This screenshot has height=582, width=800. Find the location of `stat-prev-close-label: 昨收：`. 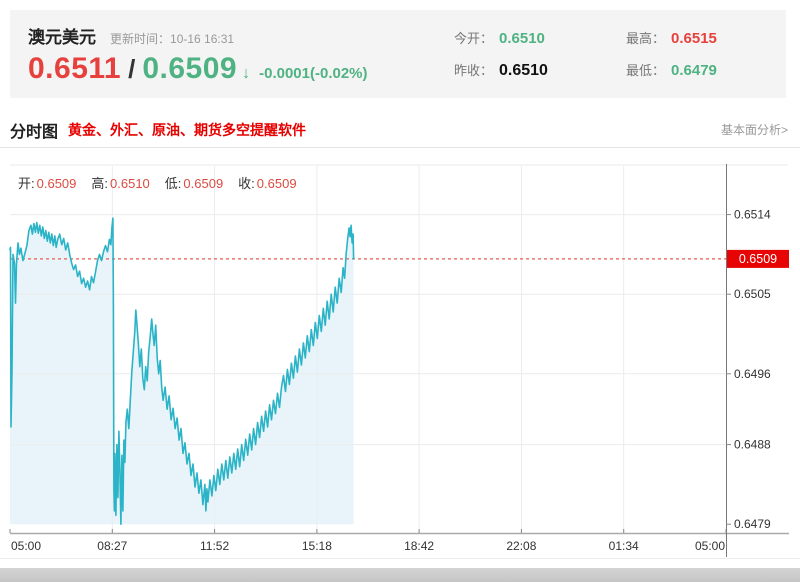

stat-prev-close-label: 昨收： is located at coordinates (474, 70).